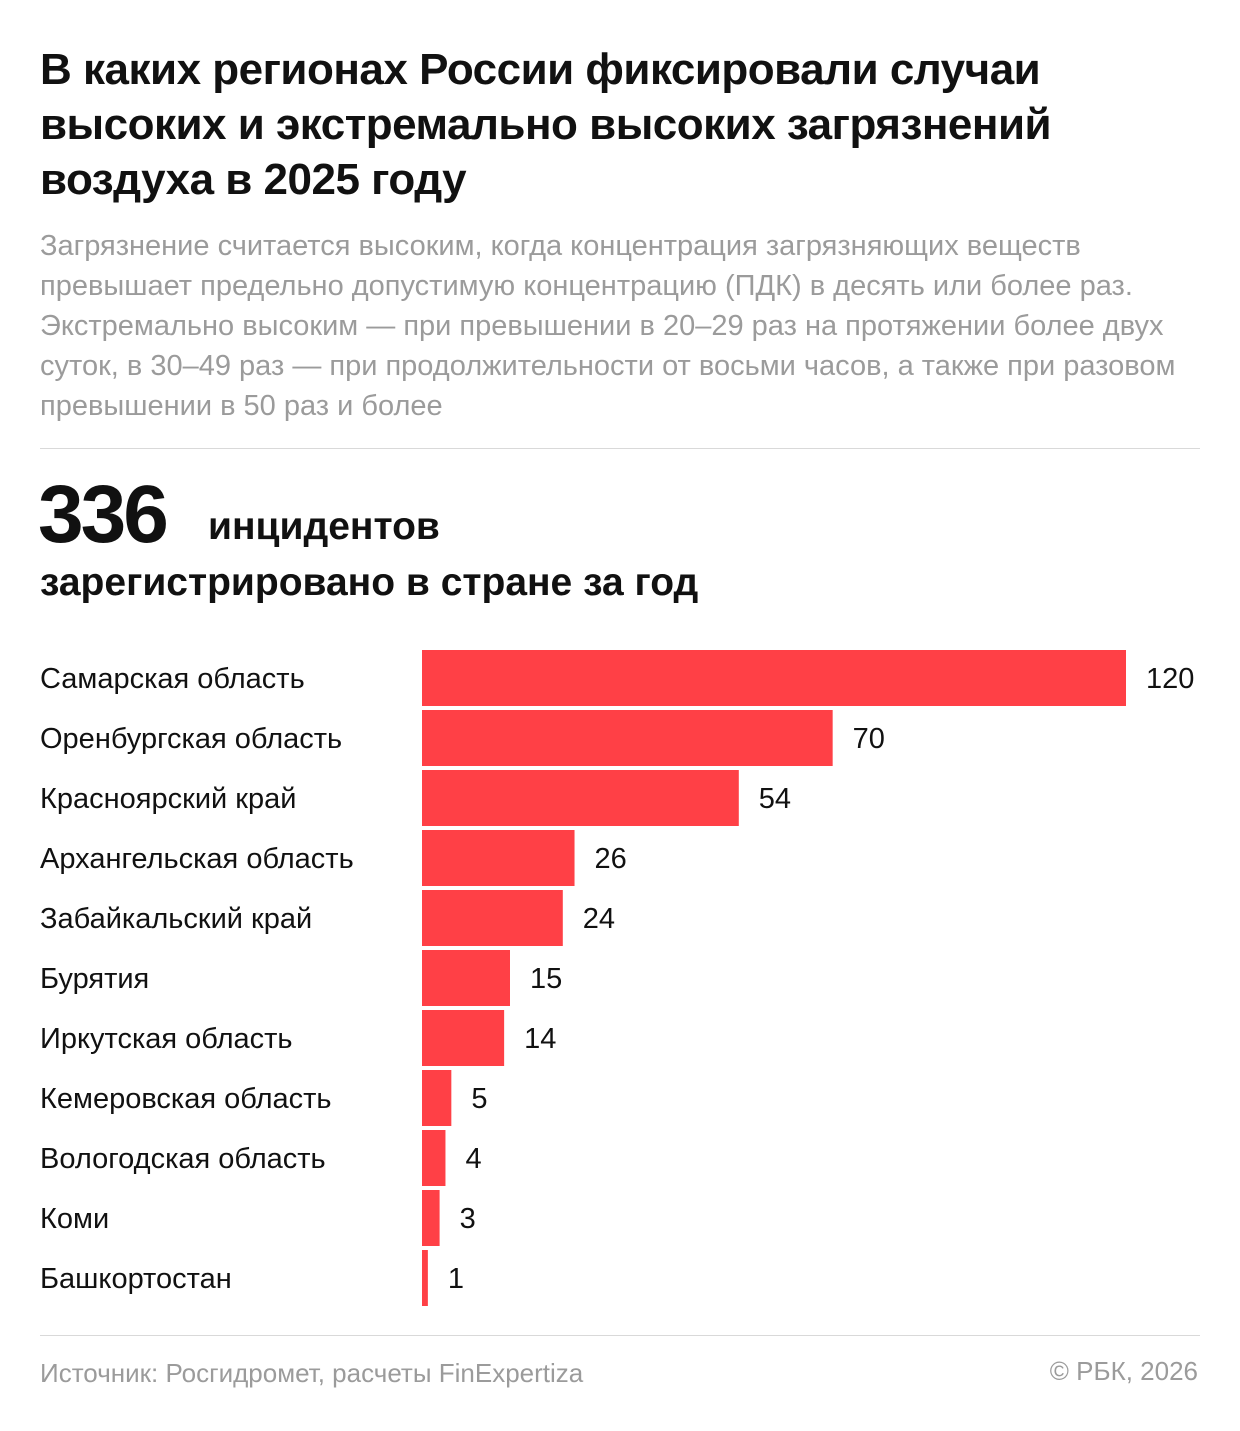  Describe the element at coordinates (620, 1335) in the screenshot. I see `bottom-divider` at that location.